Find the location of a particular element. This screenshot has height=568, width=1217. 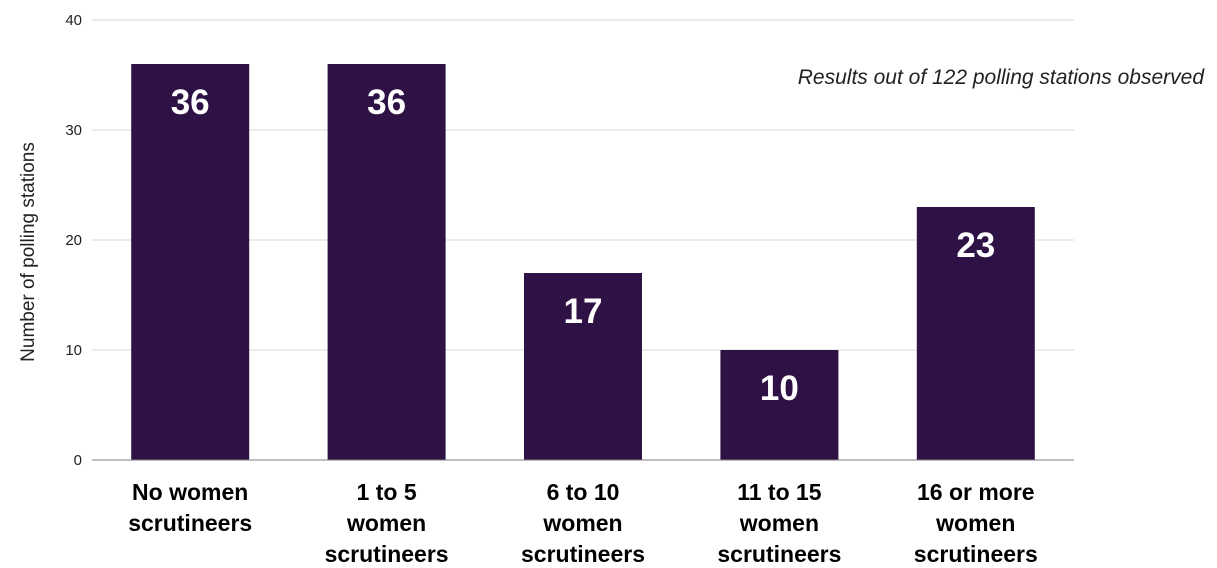

bar-value-label: 17 is located at coordinates (583, 311).